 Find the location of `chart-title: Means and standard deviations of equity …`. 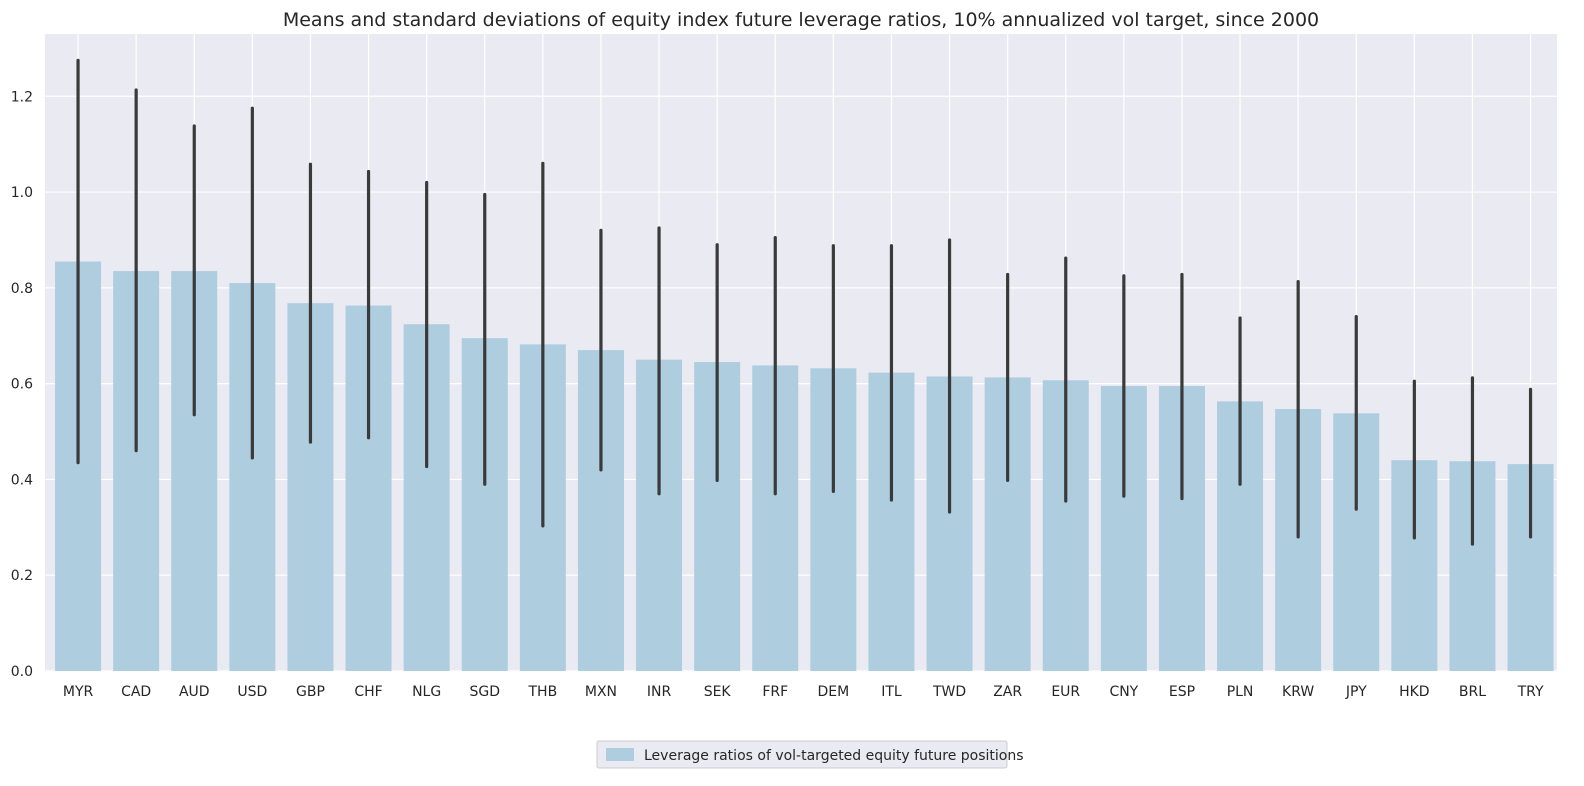

chart-title: Means and standard deviations of equity … is located at coordinates (801, 20).